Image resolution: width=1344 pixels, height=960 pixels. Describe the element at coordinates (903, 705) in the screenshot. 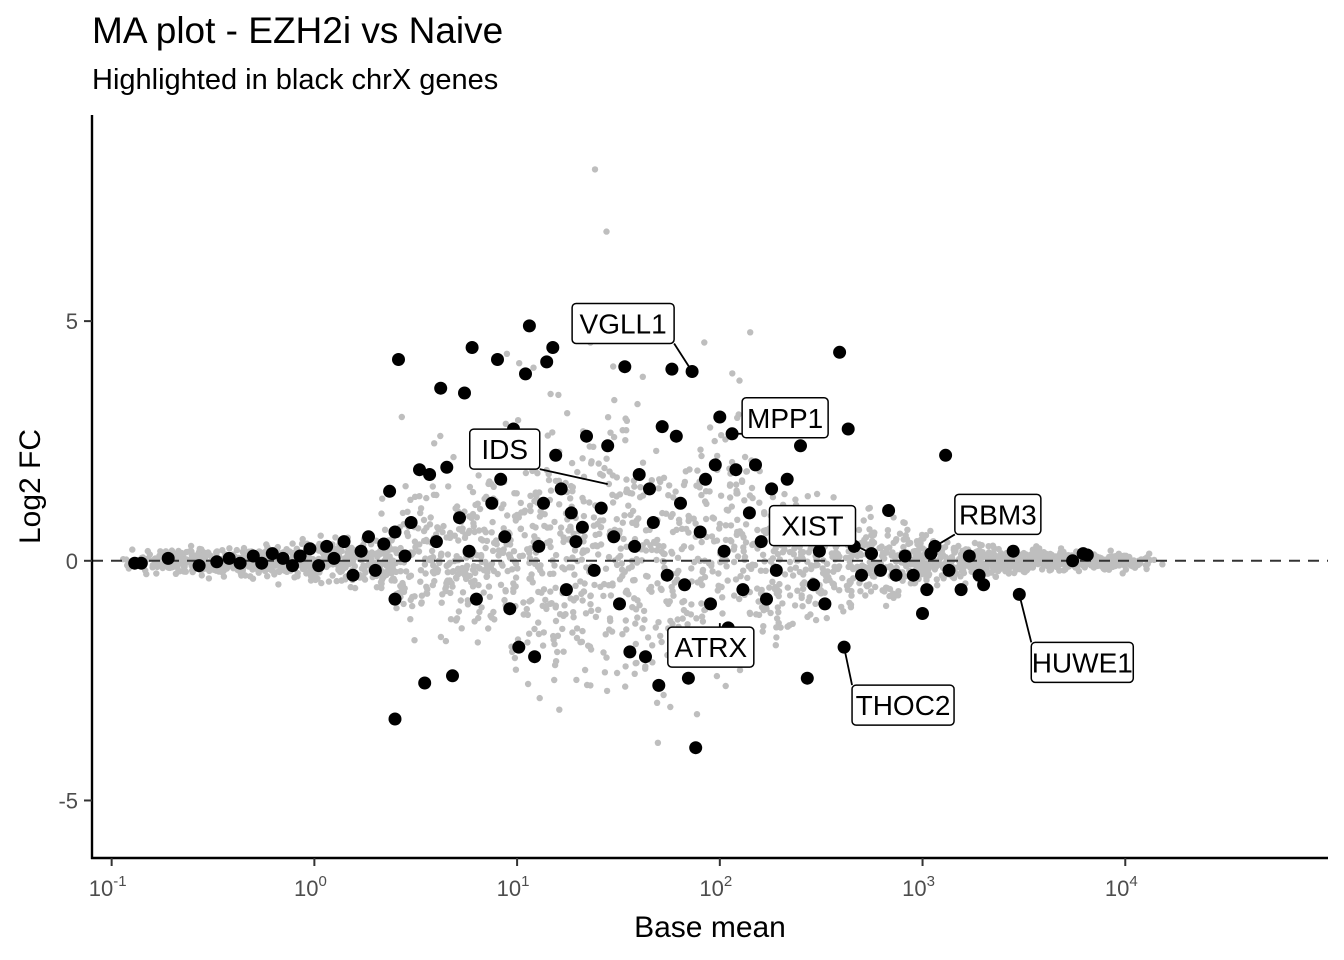

I see `gene-label-box` at that location.